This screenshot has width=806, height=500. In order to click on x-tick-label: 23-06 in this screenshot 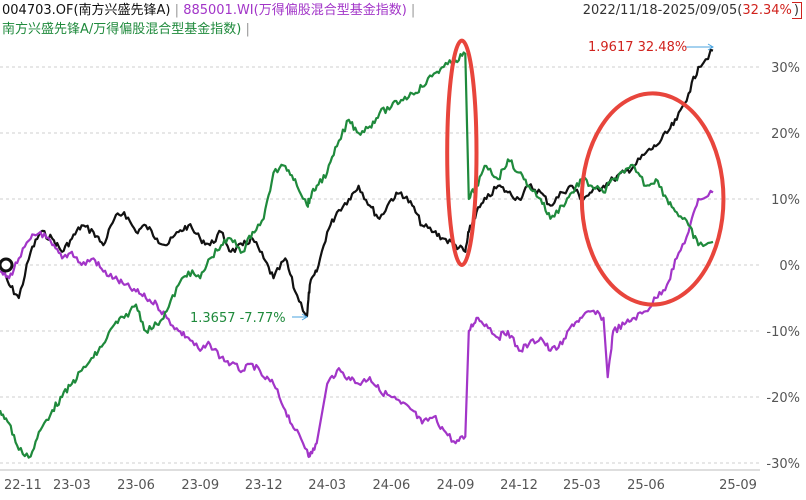, I will do `click(136, 485)`.